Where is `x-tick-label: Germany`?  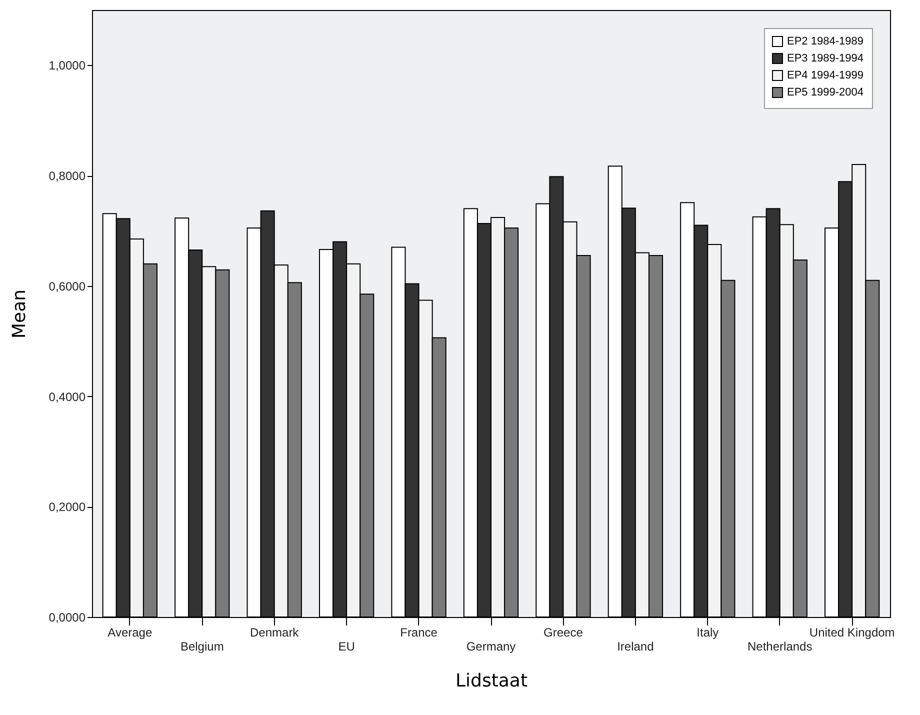
x-tick-label: Germany is located at coordinates (491, 647).